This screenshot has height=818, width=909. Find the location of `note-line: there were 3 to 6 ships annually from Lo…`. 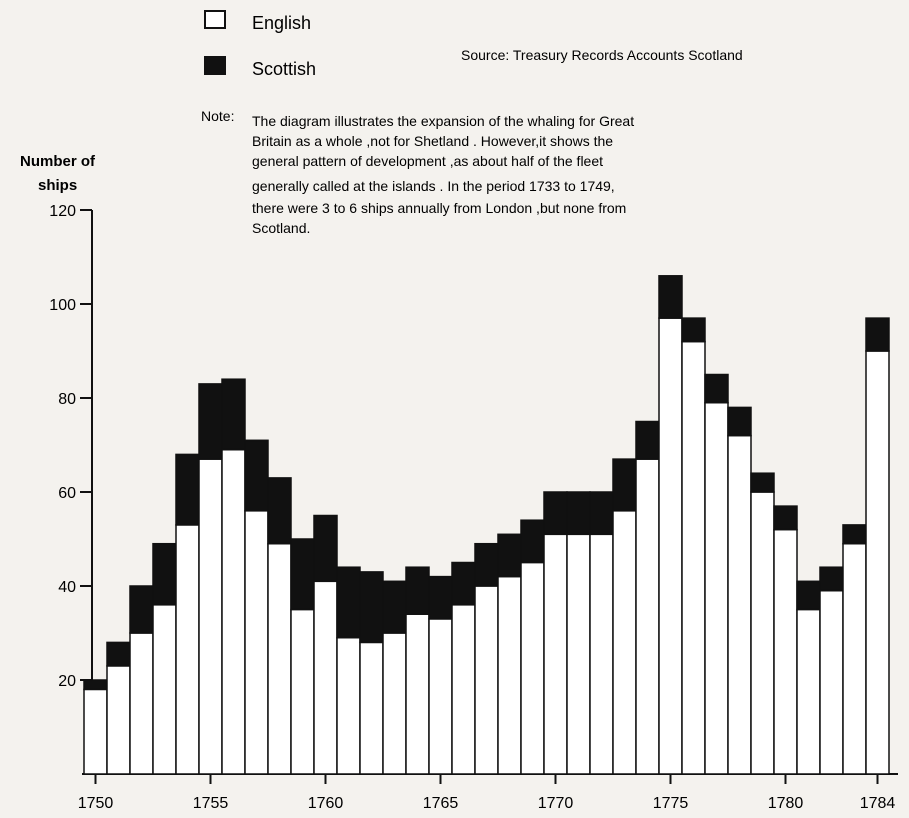

note-line: there were 3 to 6 ships annually from Lo… is located at coordinates (439, 208).